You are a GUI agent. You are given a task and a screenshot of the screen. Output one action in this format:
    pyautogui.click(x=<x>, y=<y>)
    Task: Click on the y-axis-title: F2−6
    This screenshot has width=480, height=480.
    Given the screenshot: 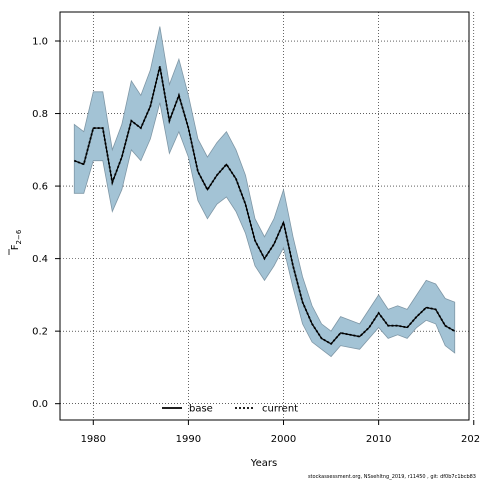 What is the action you would take?
    pyautogui.click(x=15, y=242)
    